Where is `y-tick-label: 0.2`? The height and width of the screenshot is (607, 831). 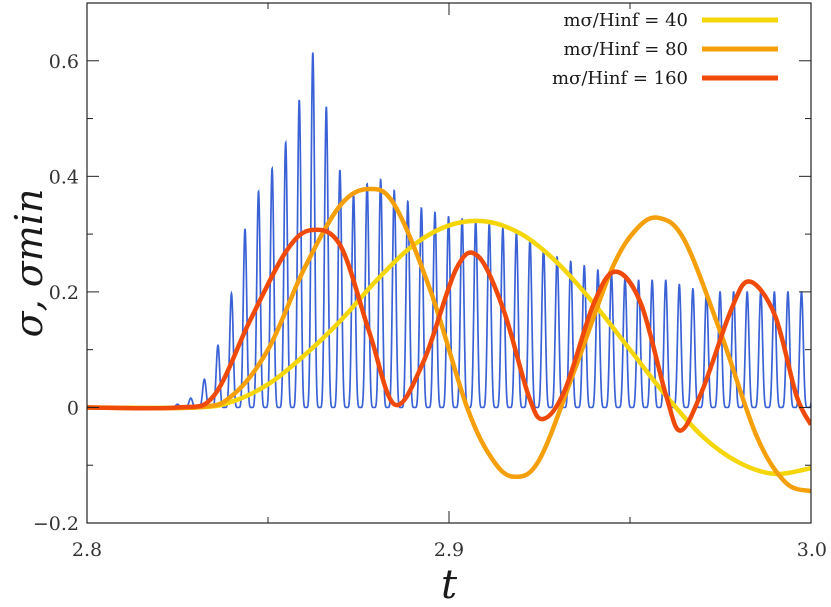
y-tick-label: 0.2 is located at coordinates (64, 293).